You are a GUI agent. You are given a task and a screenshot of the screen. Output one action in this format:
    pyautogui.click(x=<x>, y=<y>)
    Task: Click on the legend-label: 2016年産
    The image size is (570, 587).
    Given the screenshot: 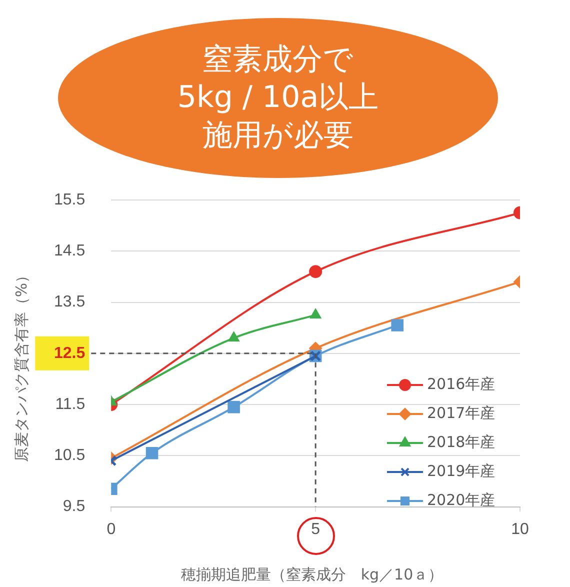 What is the action you would take?
    pyautogui.click(x=461, y=384)
    